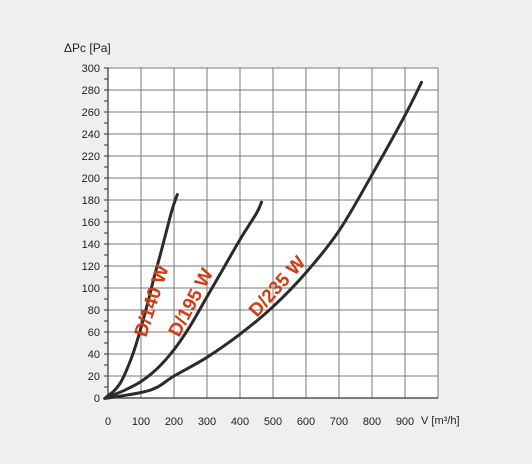  What do you see at coordinates (141, 422) in the screenshot?
I see `x-tick-label: 100` at bounding box center [141, 422].